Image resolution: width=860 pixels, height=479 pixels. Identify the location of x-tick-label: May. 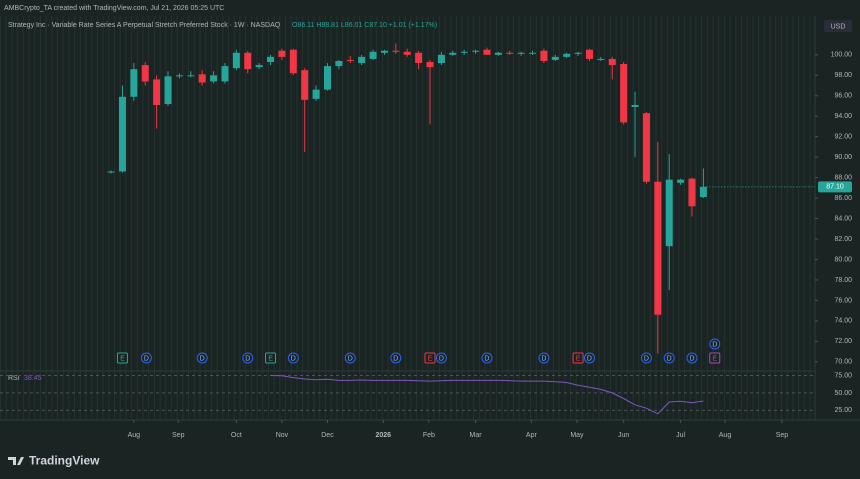
(577, 435).